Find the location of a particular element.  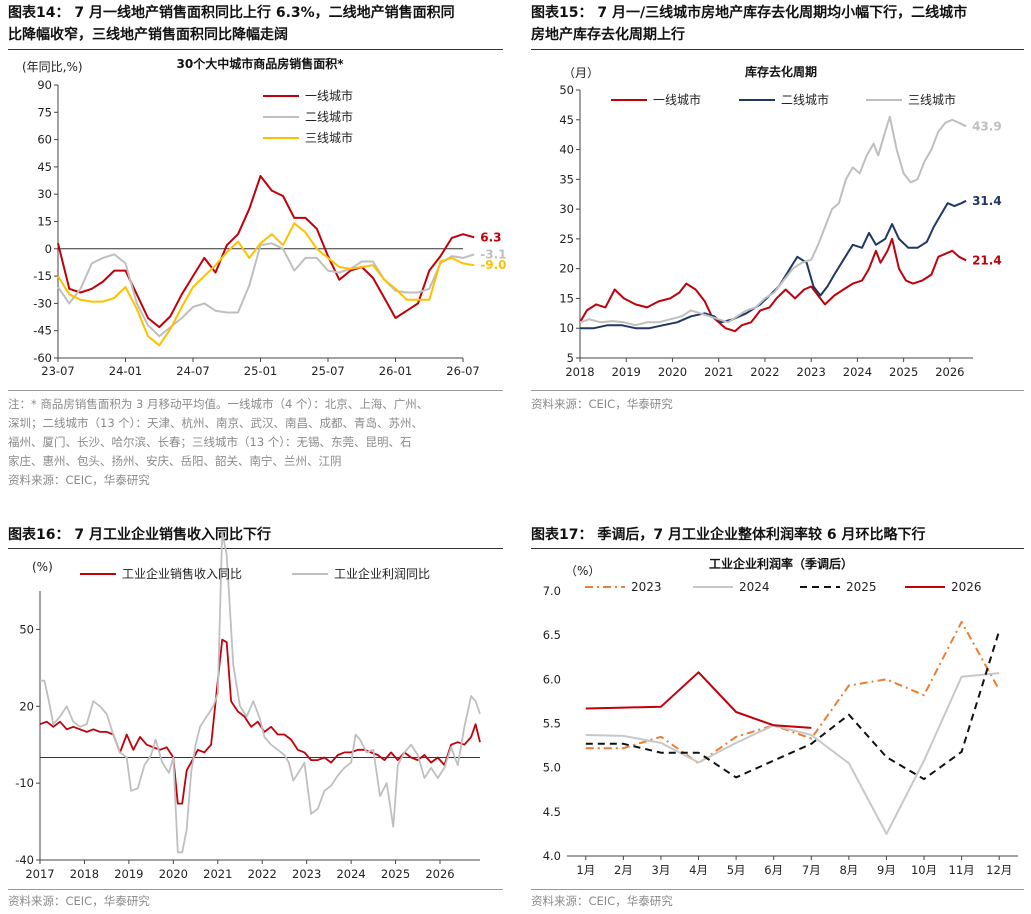

p17-source: 资料来源：CEIC，华泰研究 is located at coordinates (602, 901).